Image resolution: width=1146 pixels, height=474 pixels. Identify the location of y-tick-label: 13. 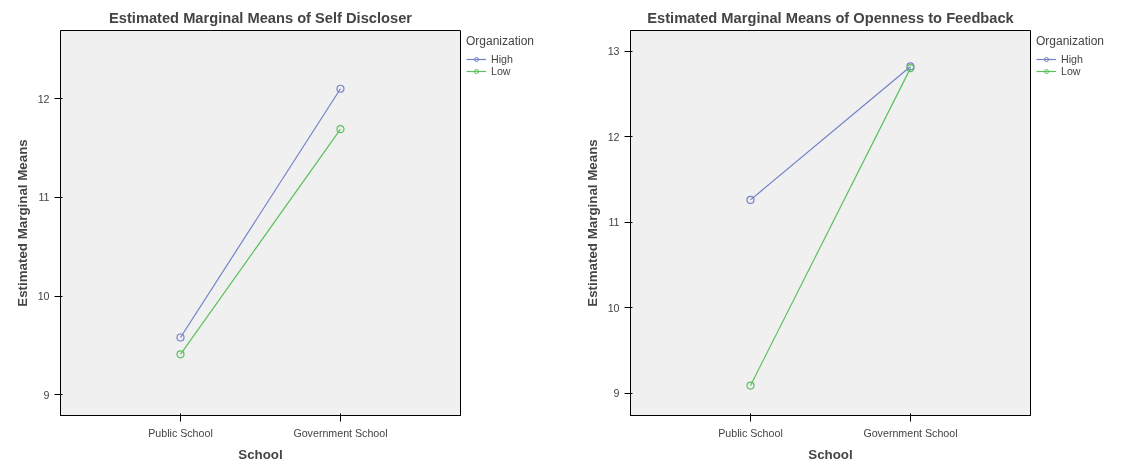
(613, 51).